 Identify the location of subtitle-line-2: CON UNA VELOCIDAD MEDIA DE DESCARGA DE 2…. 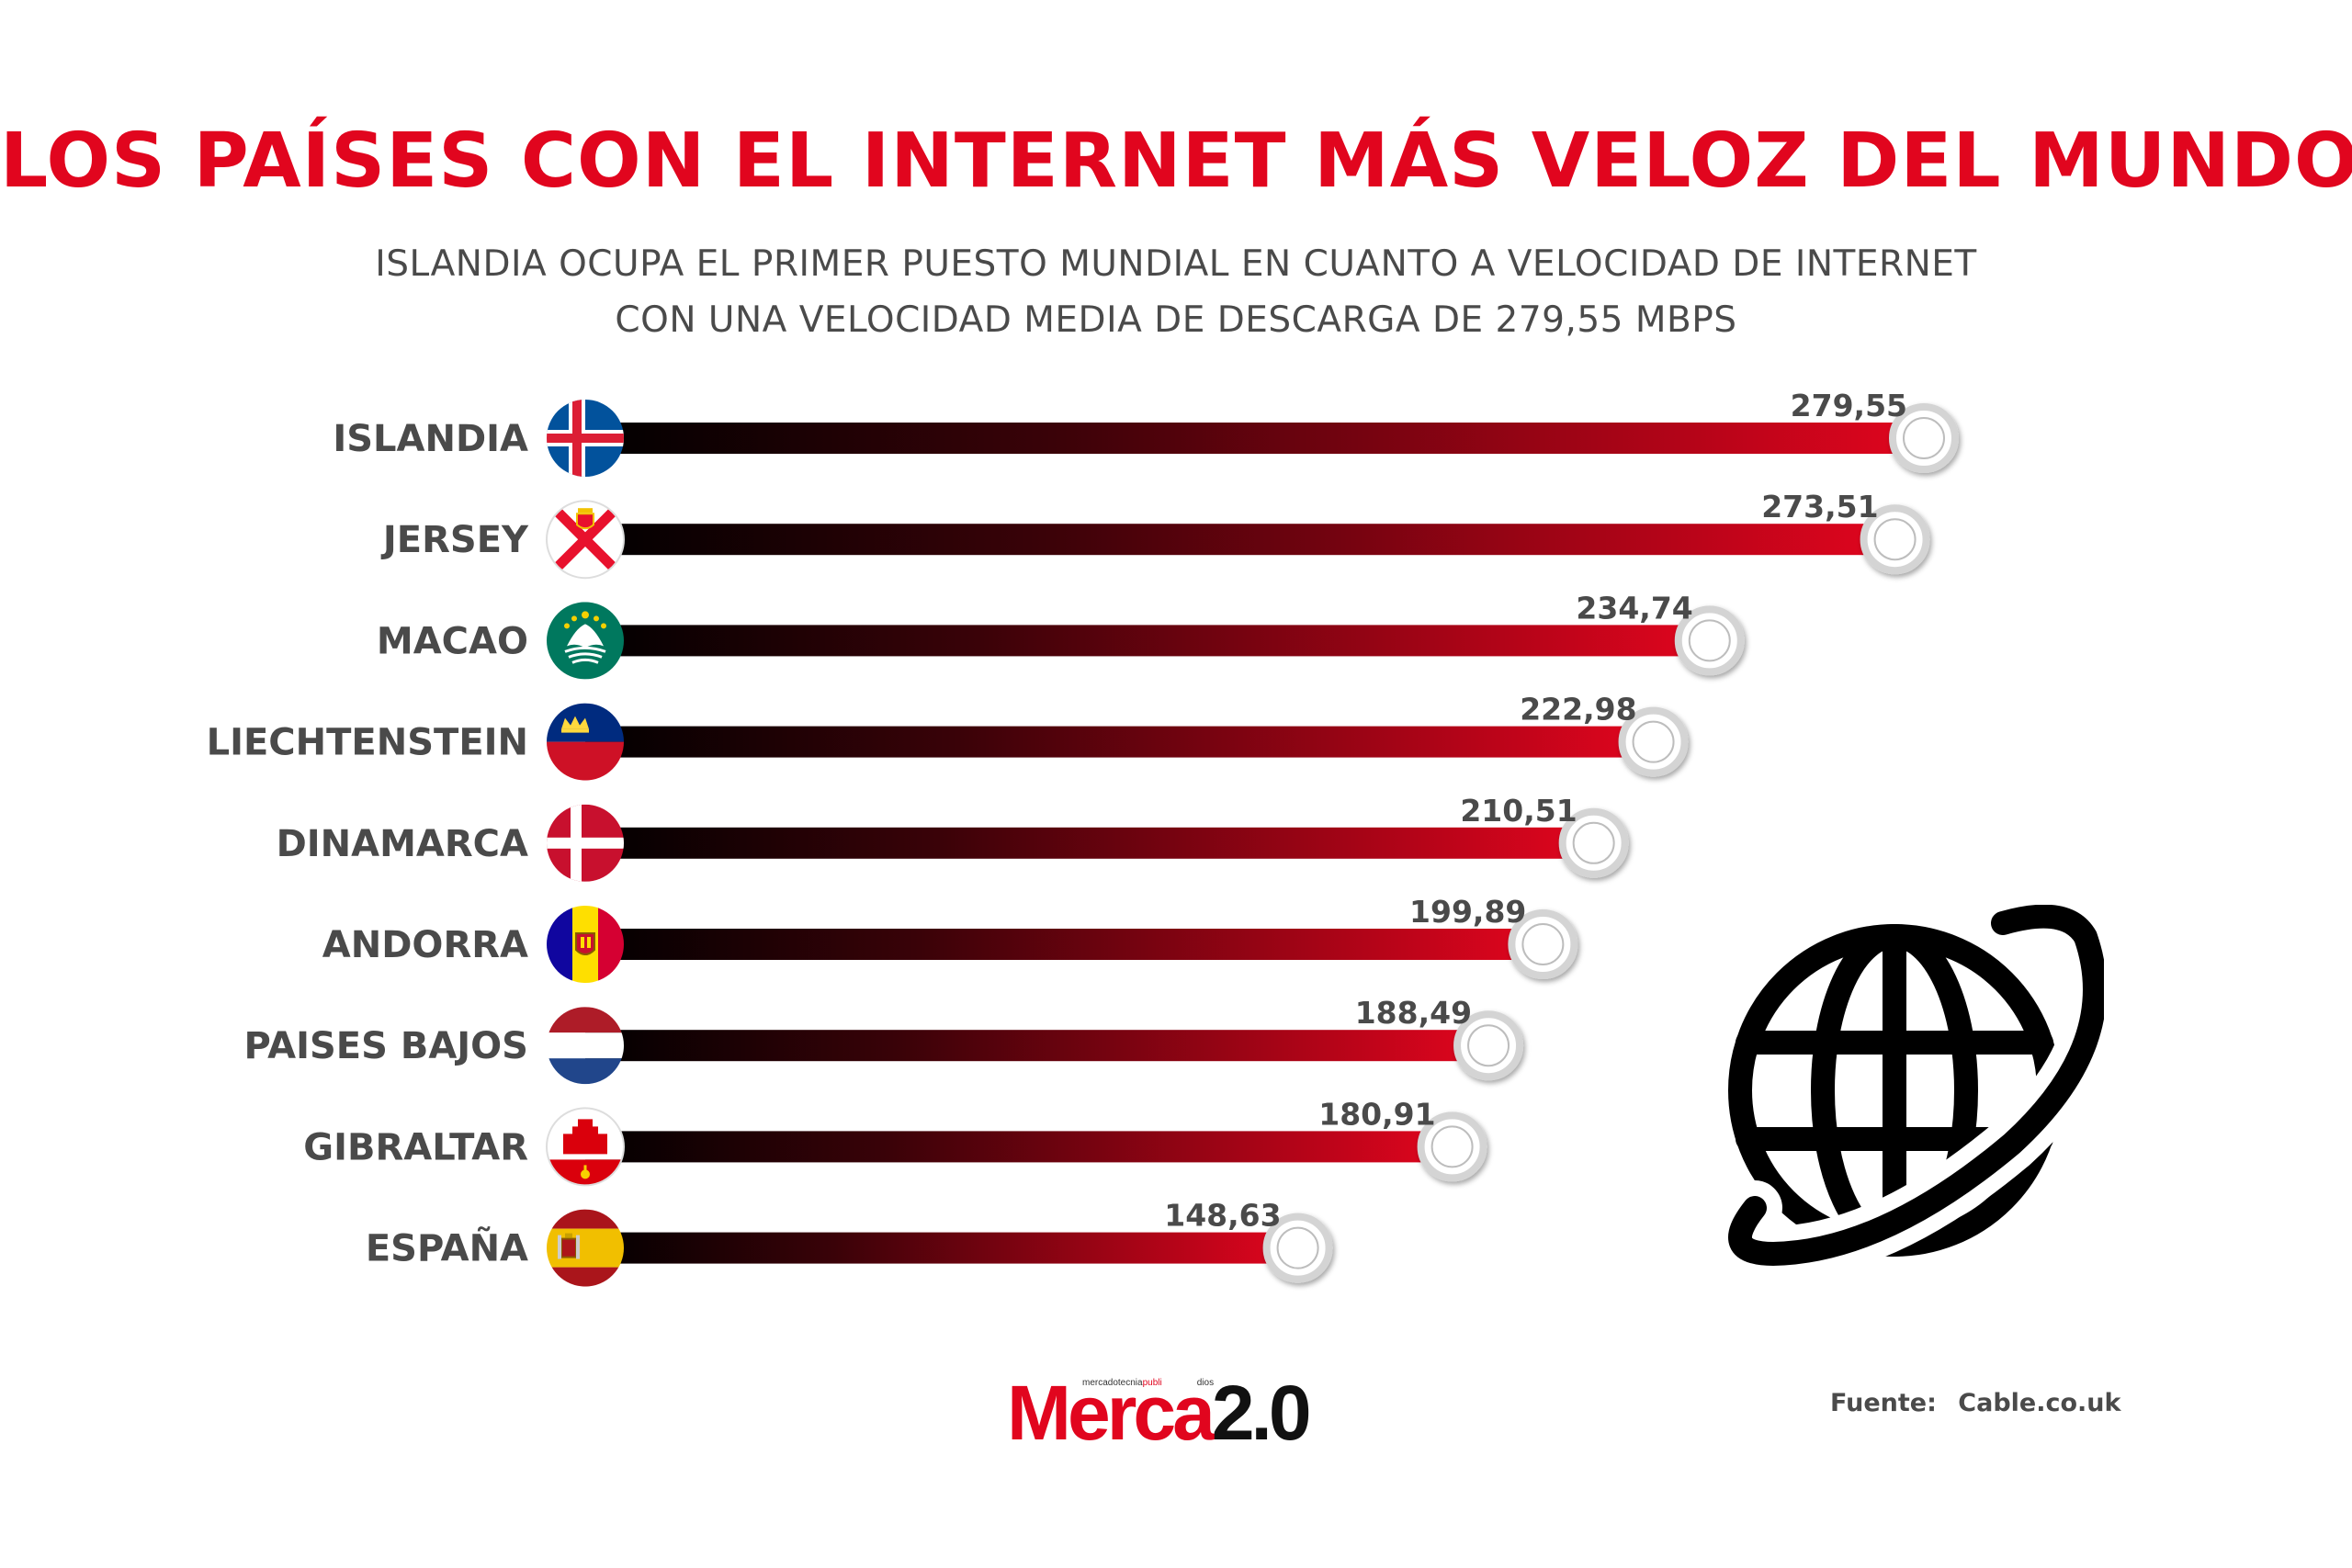
(1176, 320).